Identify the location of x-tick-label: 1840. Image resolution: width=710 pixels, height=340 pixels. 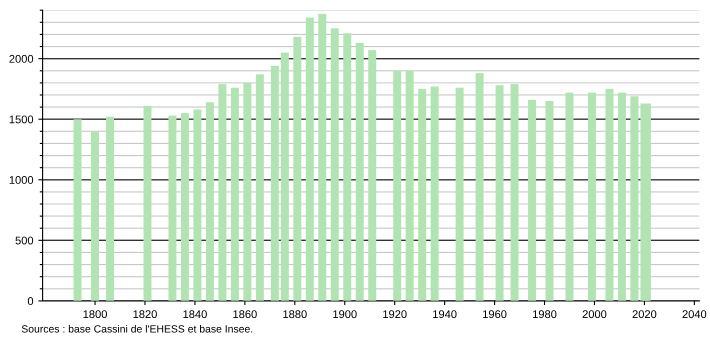
(195, 314).